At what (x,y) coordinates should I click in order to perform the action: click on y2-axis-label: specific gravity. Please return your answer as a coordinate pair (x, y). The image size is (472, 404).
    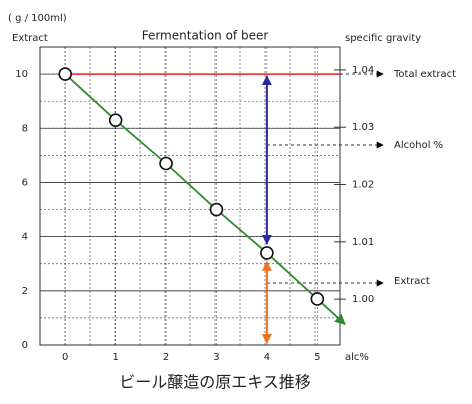
    Looking at the image, I should click on (383, 38).